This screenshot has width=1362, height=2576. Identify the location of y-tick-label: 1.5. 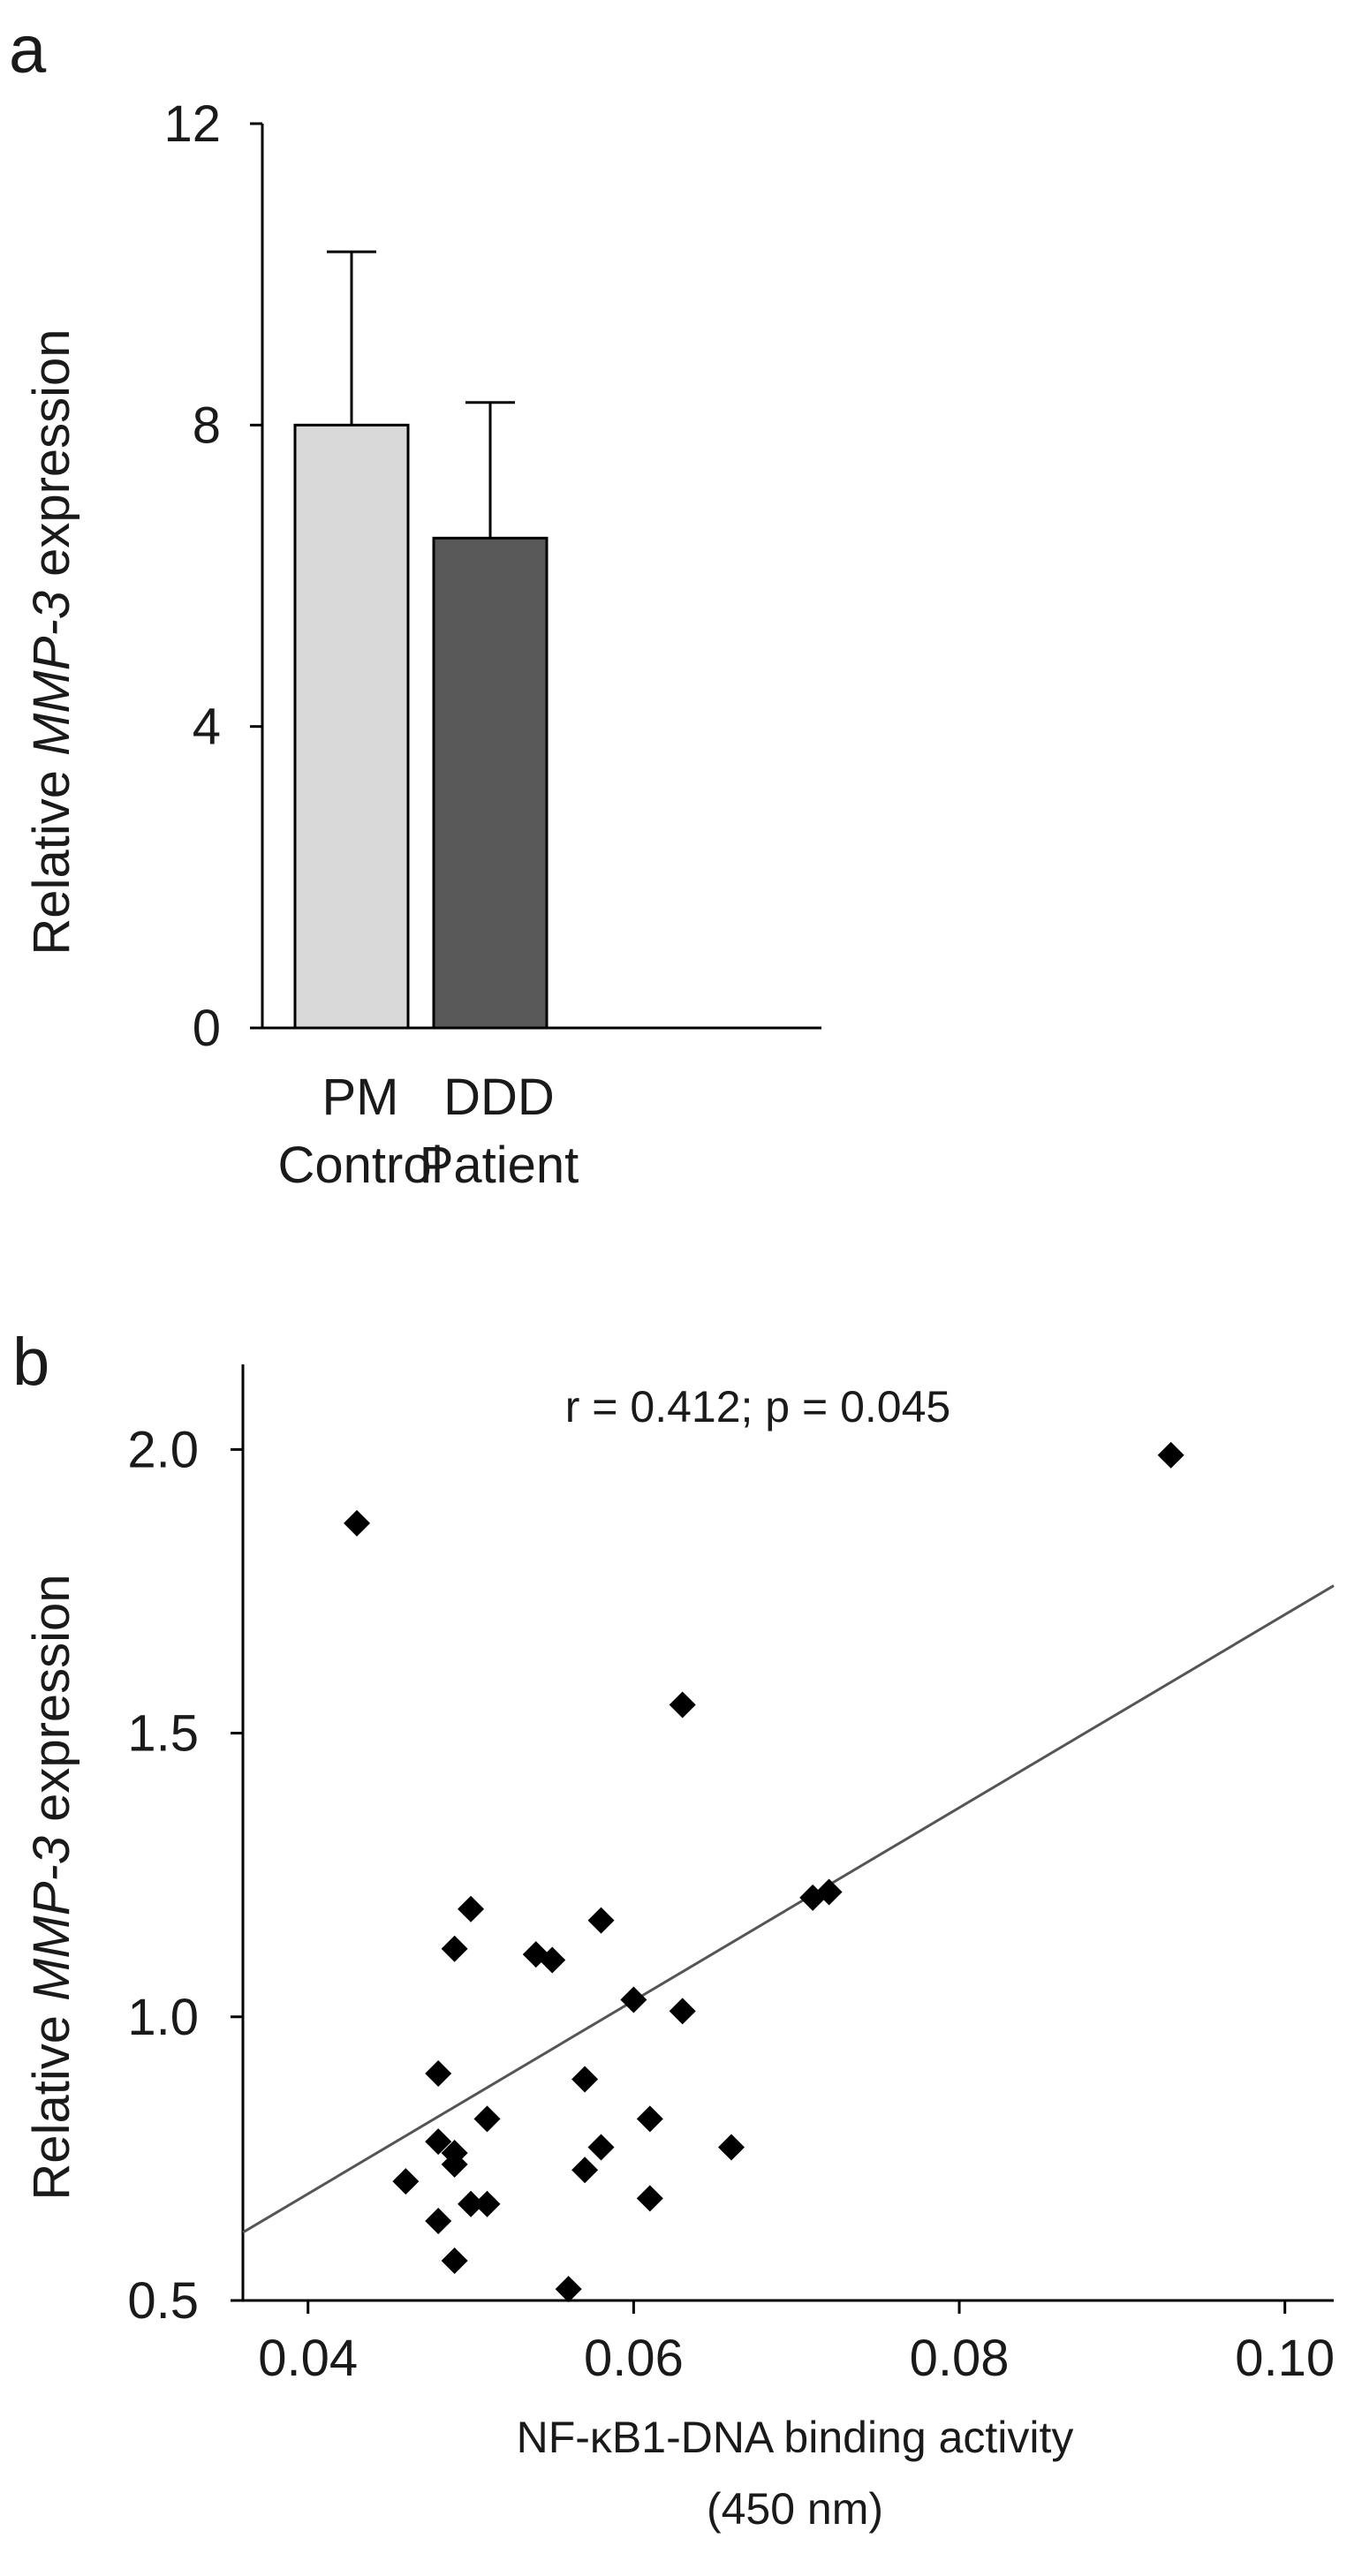
(163, 1734).